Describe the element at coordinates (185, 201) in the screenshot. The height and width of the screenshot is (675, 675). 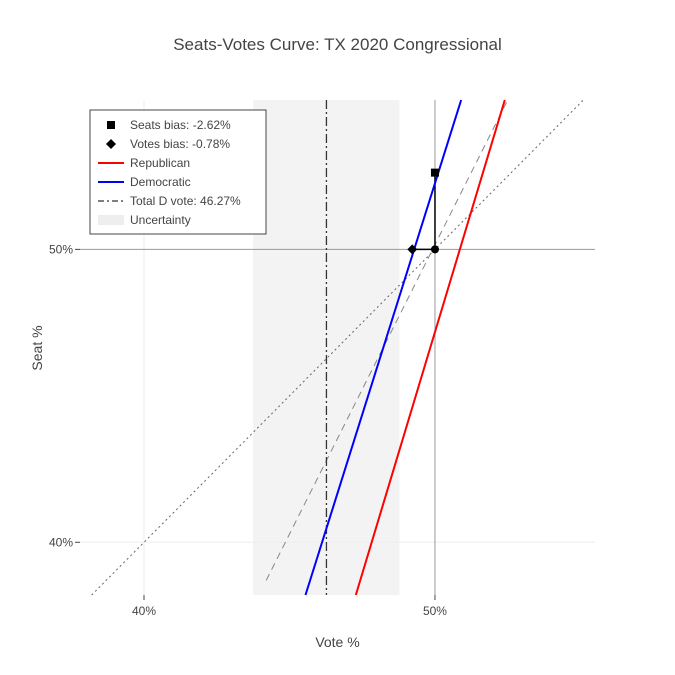
I see `legend-label: Total D vote: 46.27%` at that location.